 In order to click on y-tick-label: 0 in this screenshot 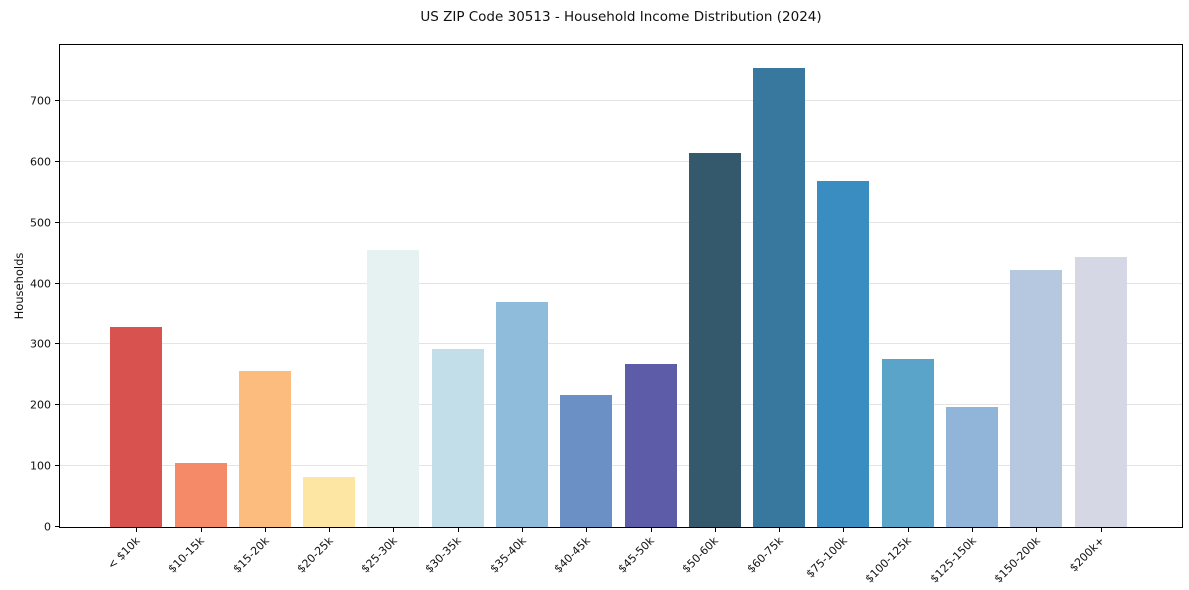, I will do `click(47, 527)`.